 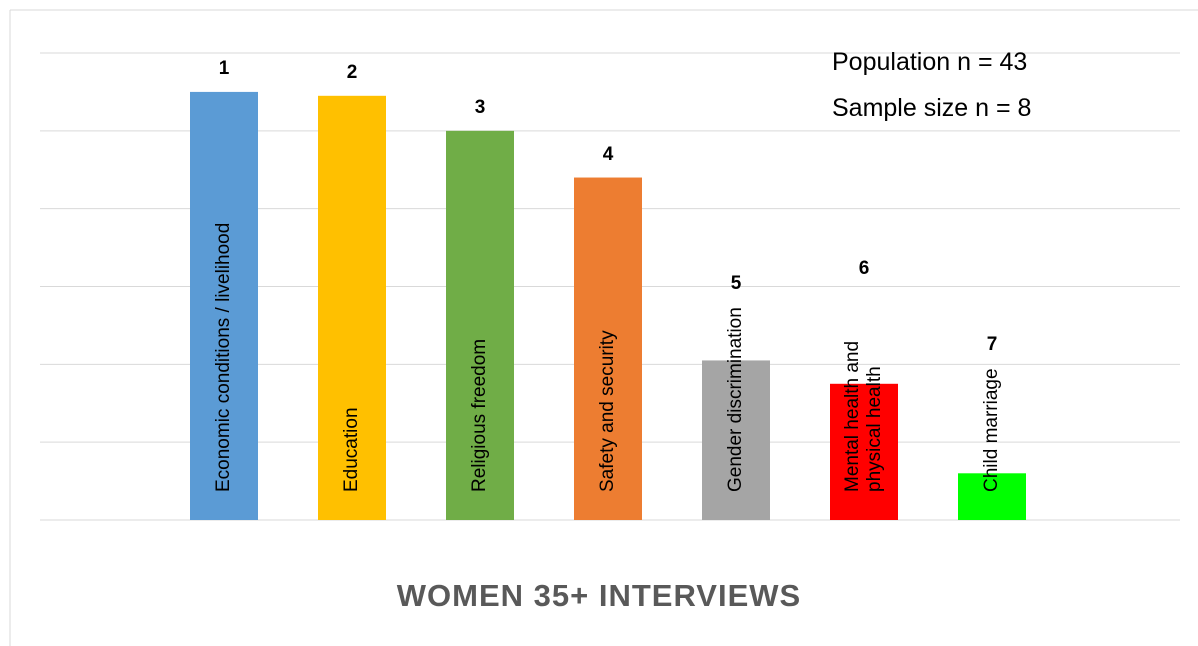 What do you see at coordinates (223, 357) in the screenshot?
I see `category-label: Economic conditions / livelihood` at bounding box center [223, 357].